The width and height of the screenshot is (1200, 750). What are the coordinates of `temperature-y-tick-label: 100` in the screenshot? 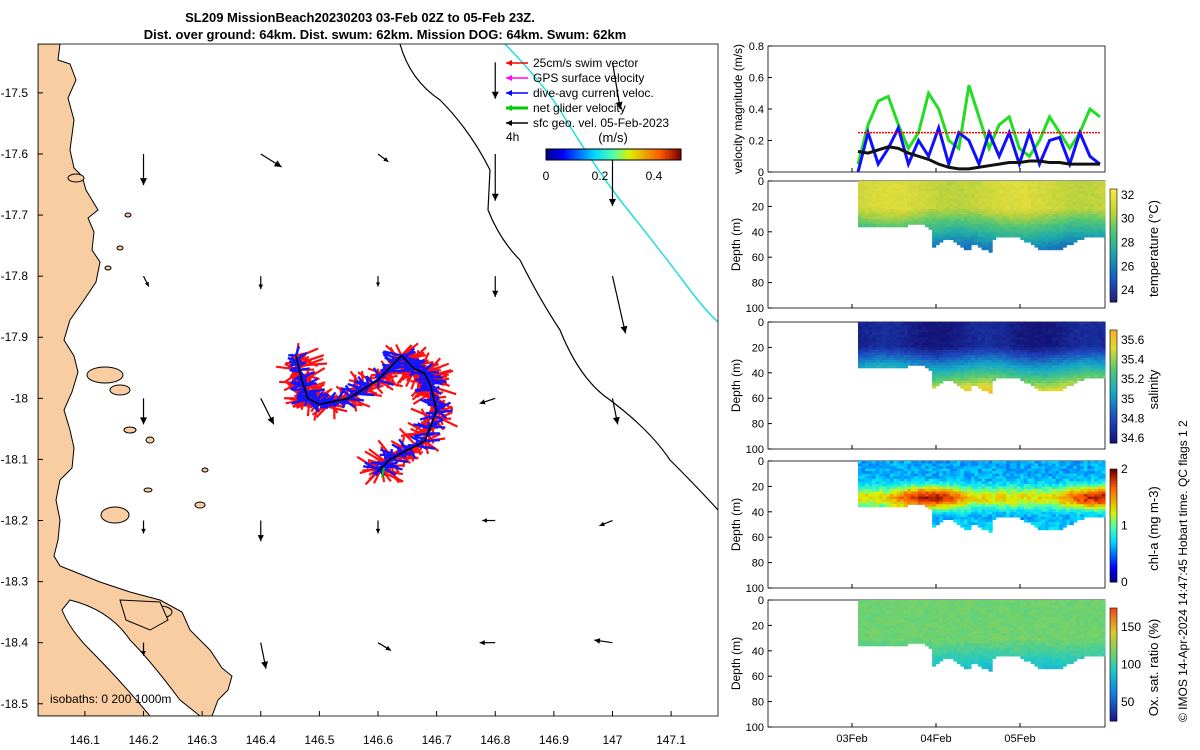 It's located at (755, 309).